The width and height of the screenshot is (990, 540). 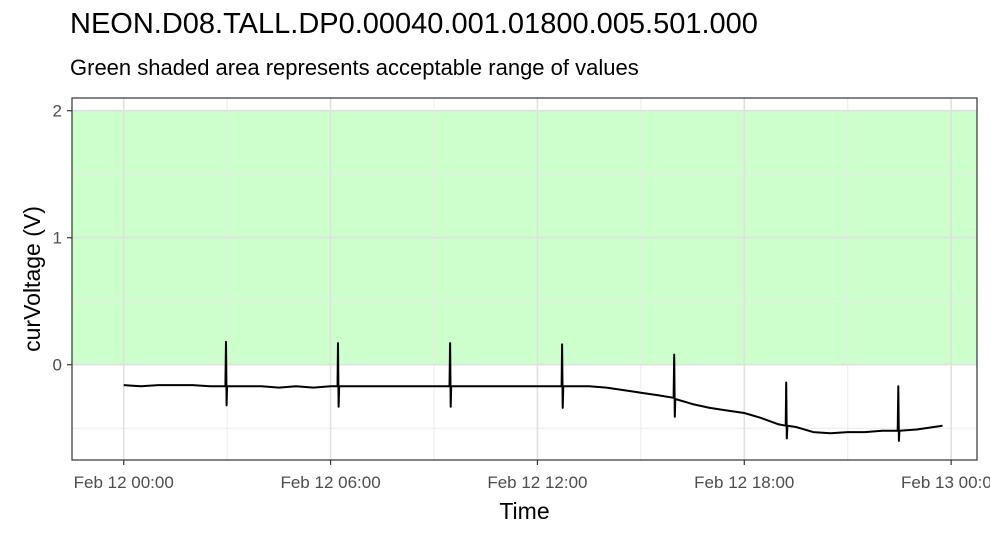 I want to click on x-tick-label: Feb 12 06:00, so click(x=330, y=482).